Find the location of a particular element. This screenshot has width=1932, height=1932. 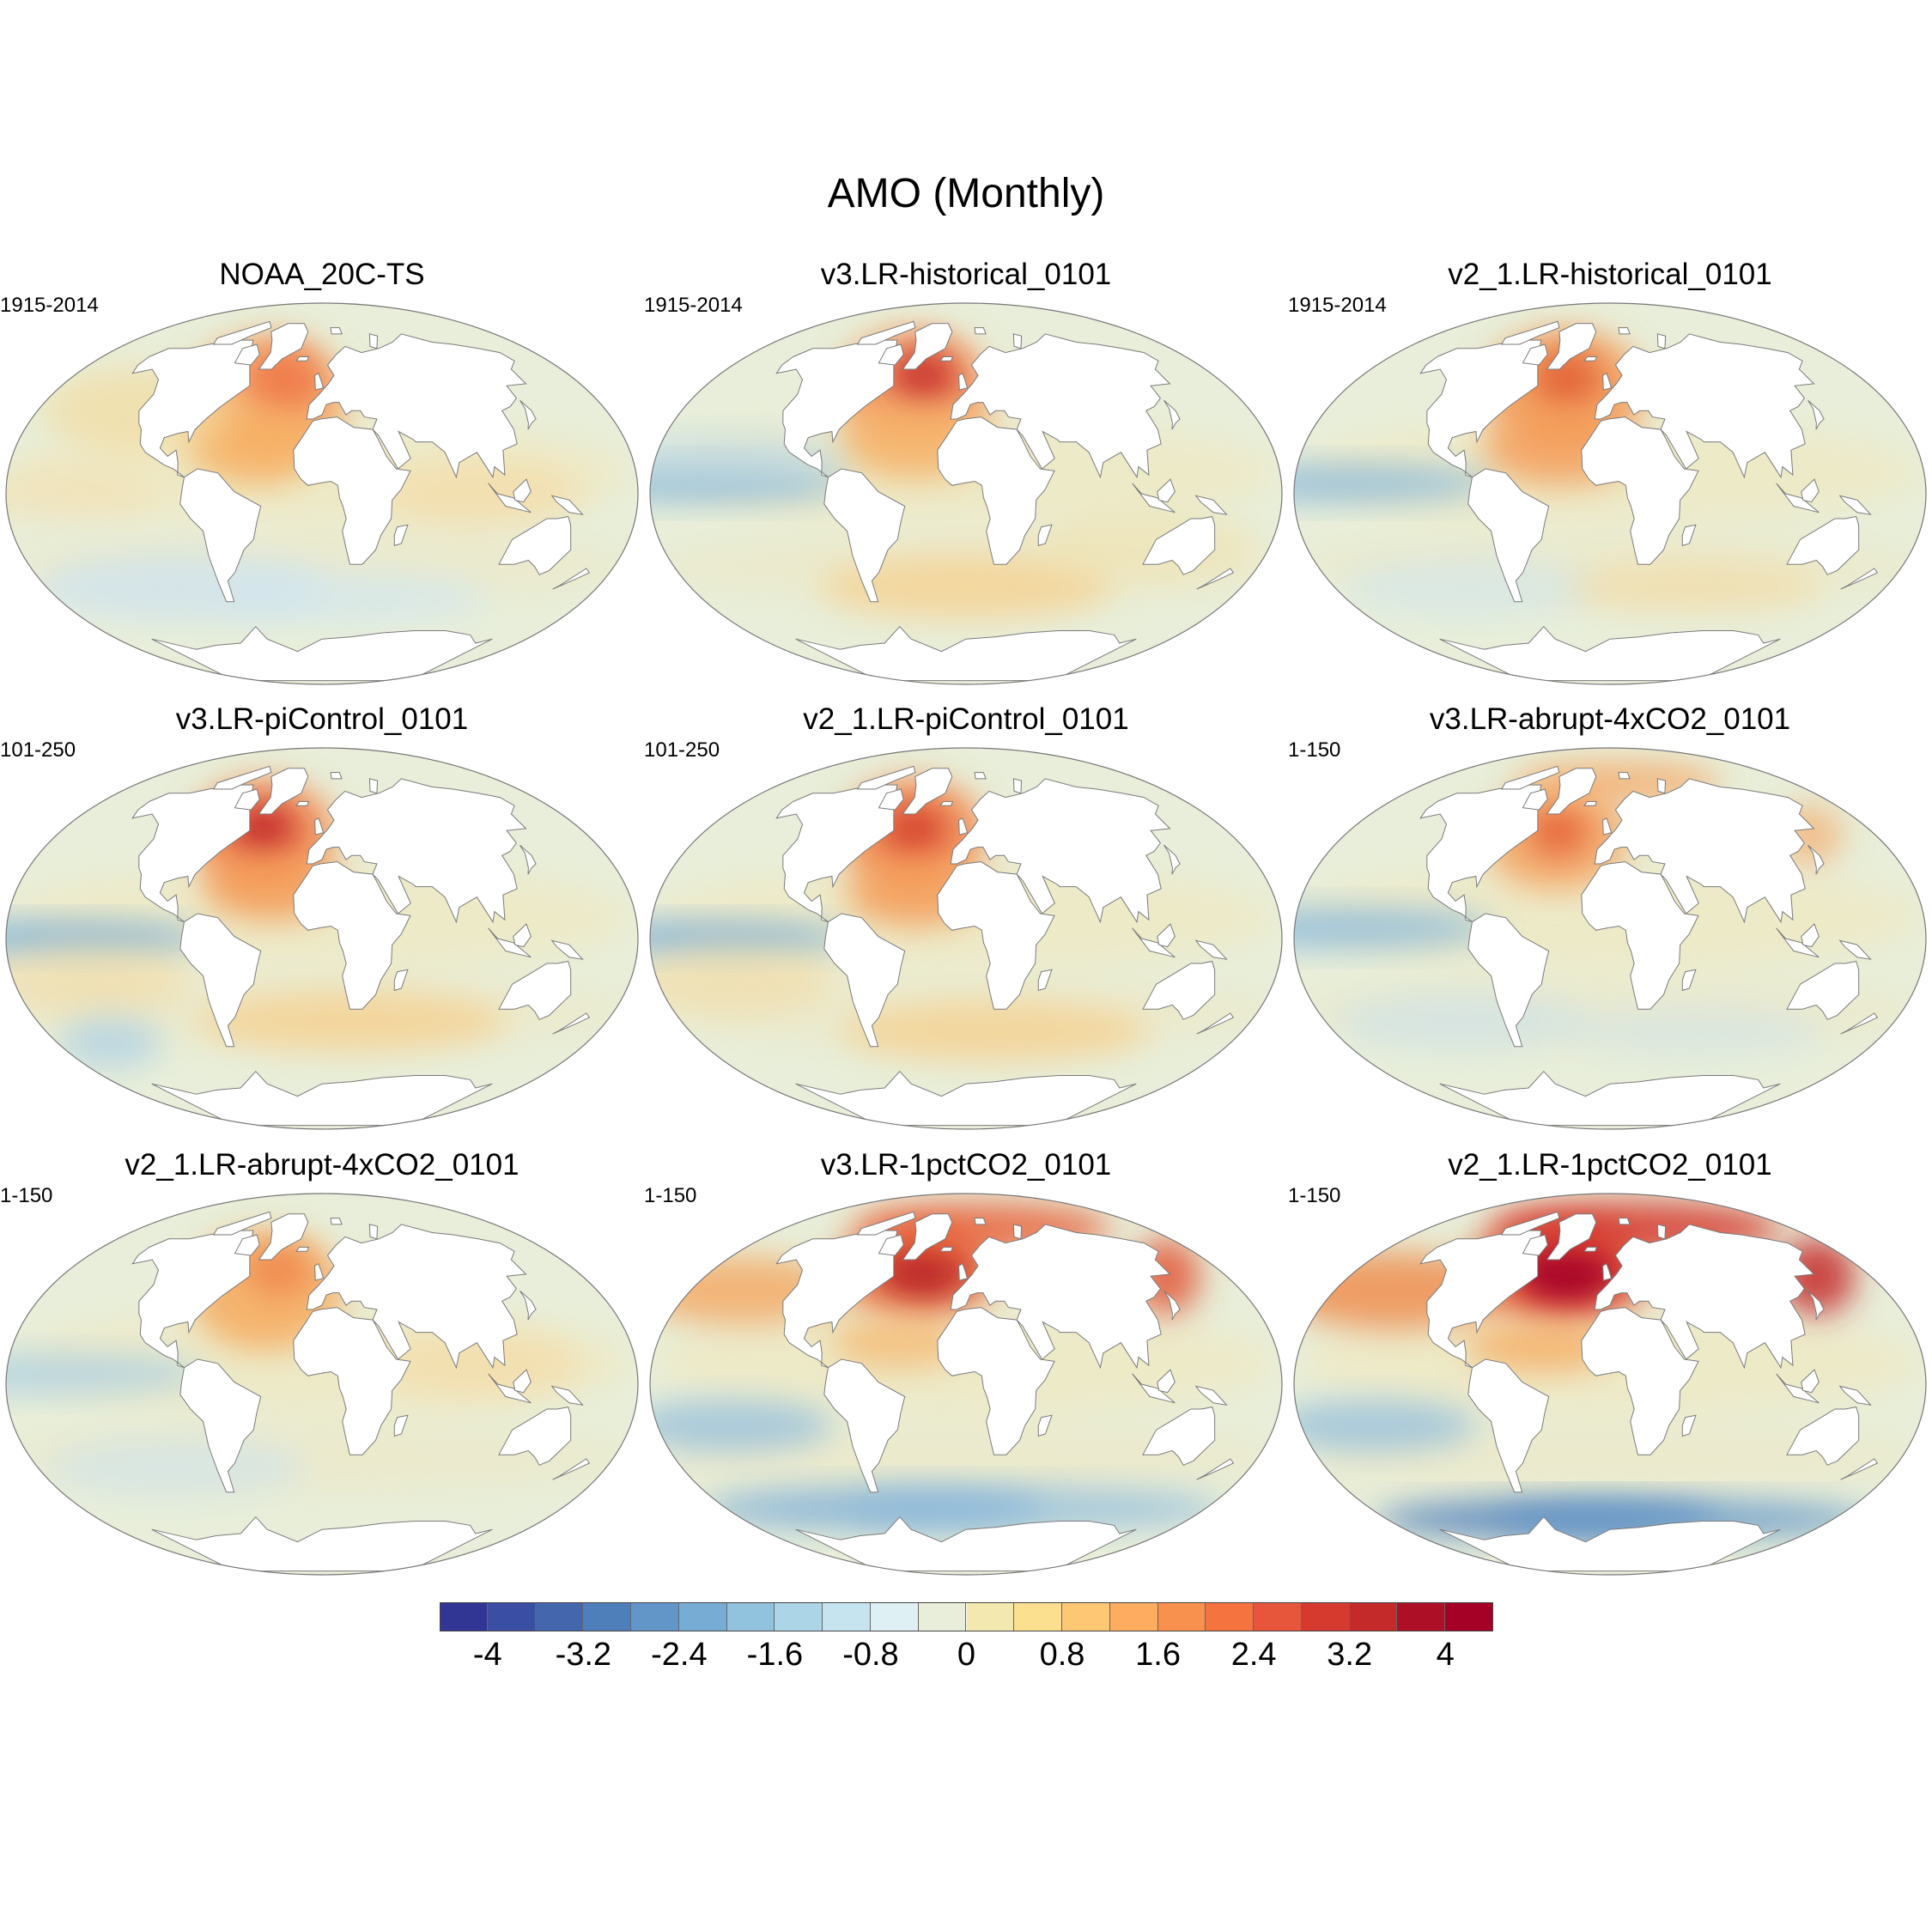

map-panel: v2_1.LR-piControl_0101 101-250 is located at coordinates (966, 917).